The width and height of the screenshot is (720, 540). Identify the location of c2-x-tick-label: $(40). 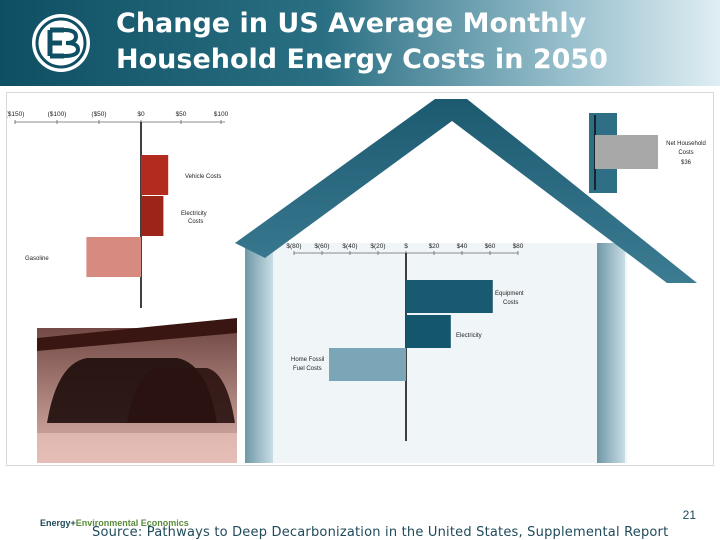
(349, 246).